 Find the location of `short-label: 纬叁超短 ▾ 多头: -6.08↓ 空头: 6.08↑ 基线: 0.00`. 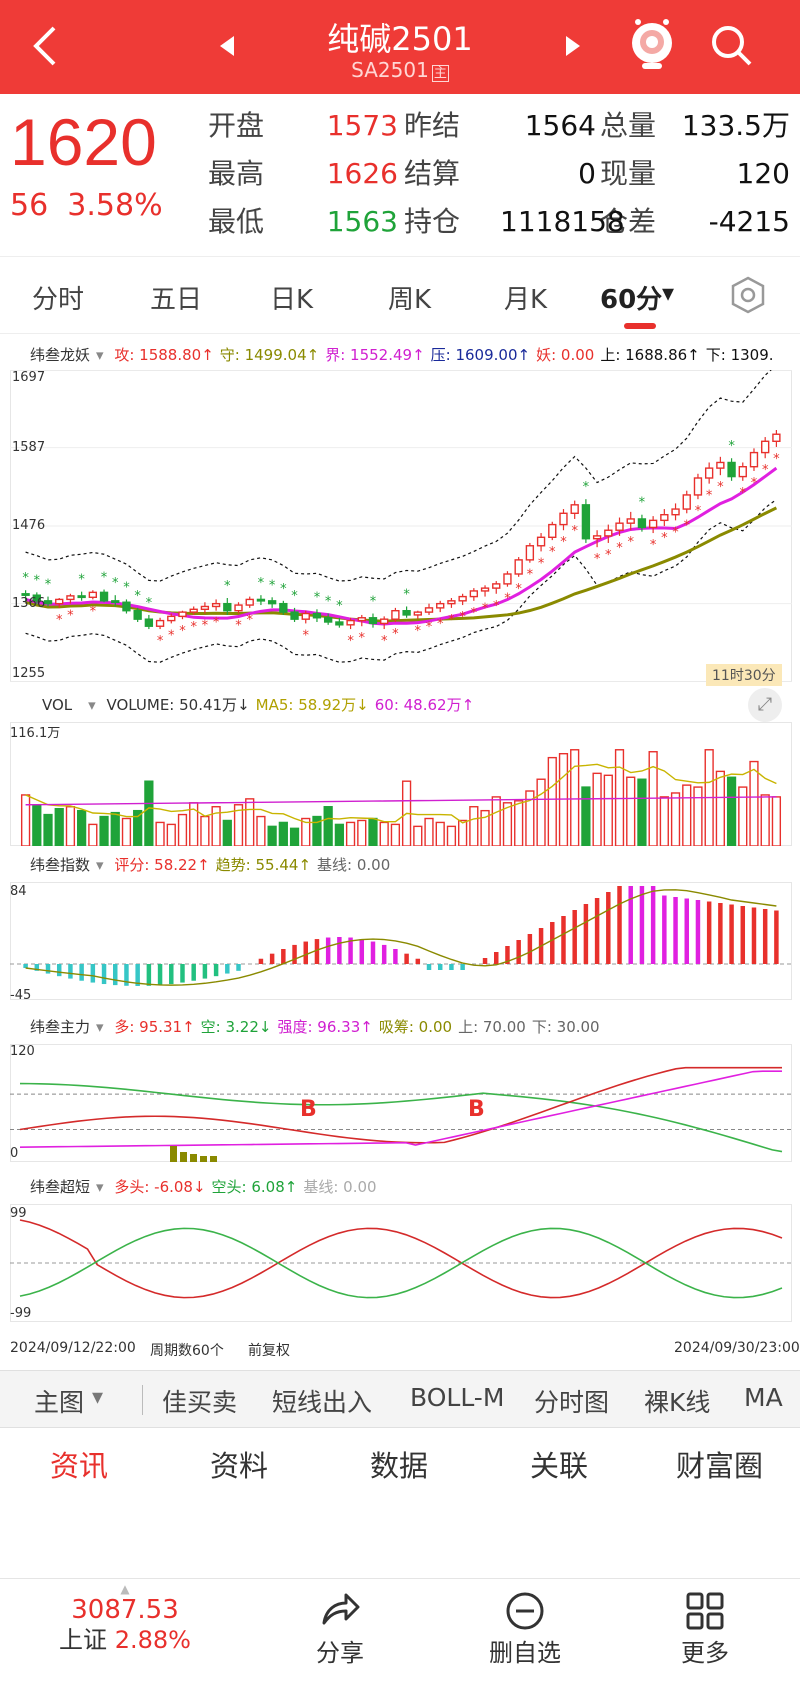

short-label: 纬叁超短 ▾ 多头: -6.08↓ 空头: 6.08↑ 基线: 0.00 is located at coordinates (203, 1187).